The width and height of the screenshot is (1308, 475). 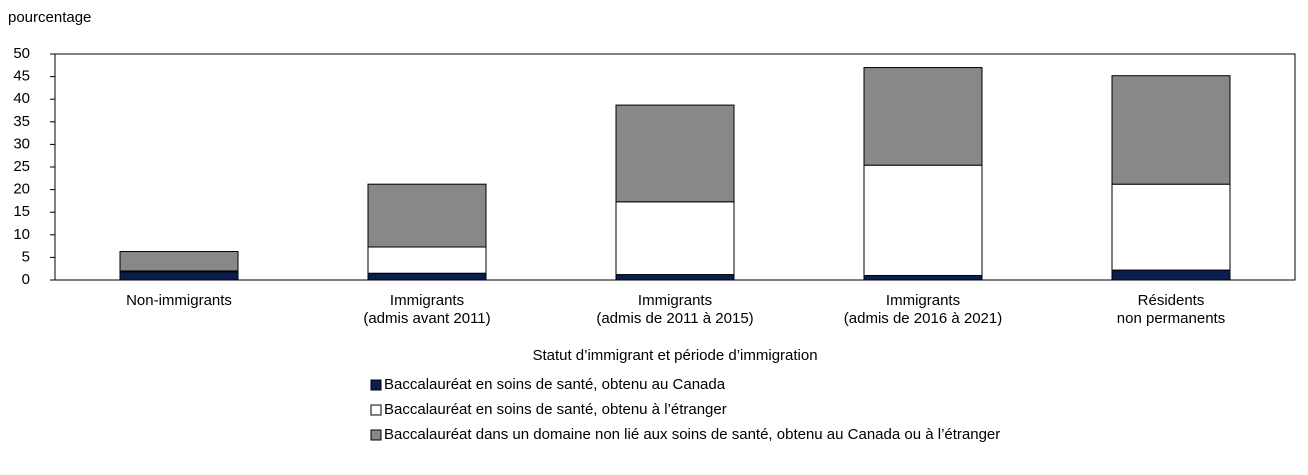 I want to click on y-tick-label: 15, so click(x=21, y=211).